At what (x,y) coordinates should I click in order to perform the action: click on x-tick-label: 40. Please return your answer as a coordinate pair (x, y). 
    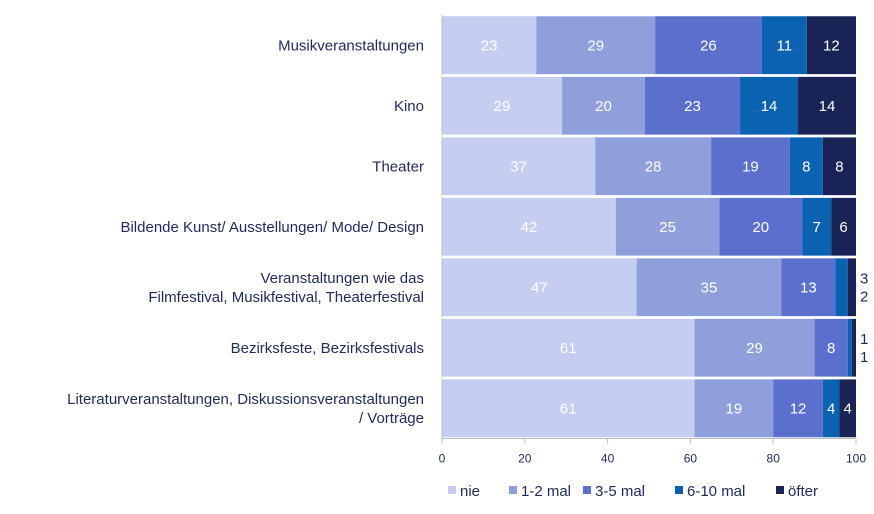
    Looking at the image, I should click on (608, 459).